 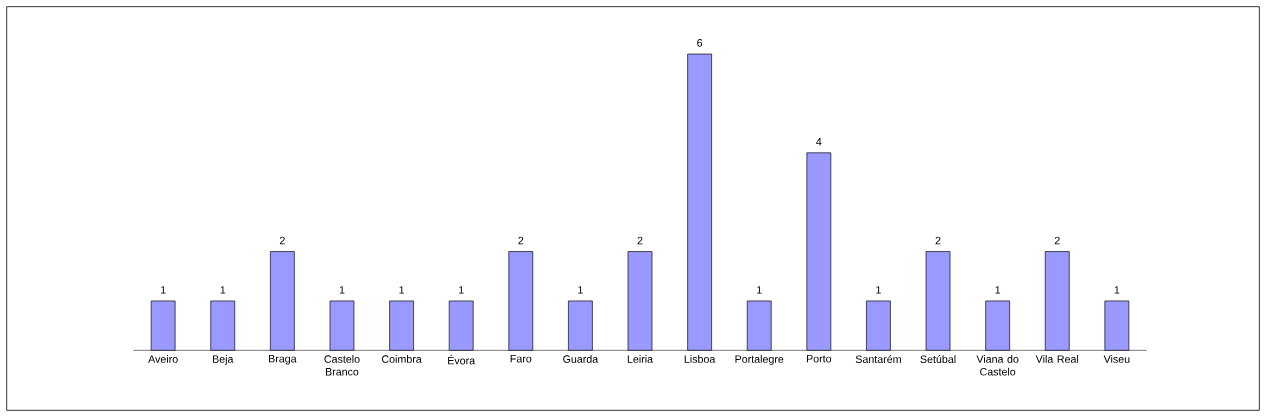 What do you see at coordinates (1057, 359) in the screenshot?
I see `x-tick-label: Vila Real` at bounding box center [1057, 359].